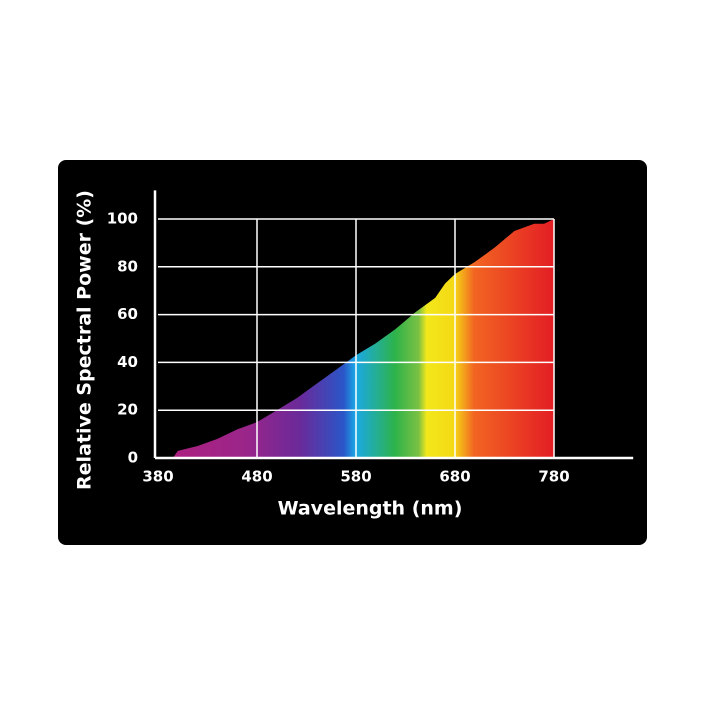 The image size is (705, 705). What do you see at coordinates (127, 410) in the screenshot?
I see `y-tick-label: 20` at bounding box center [127, 410].